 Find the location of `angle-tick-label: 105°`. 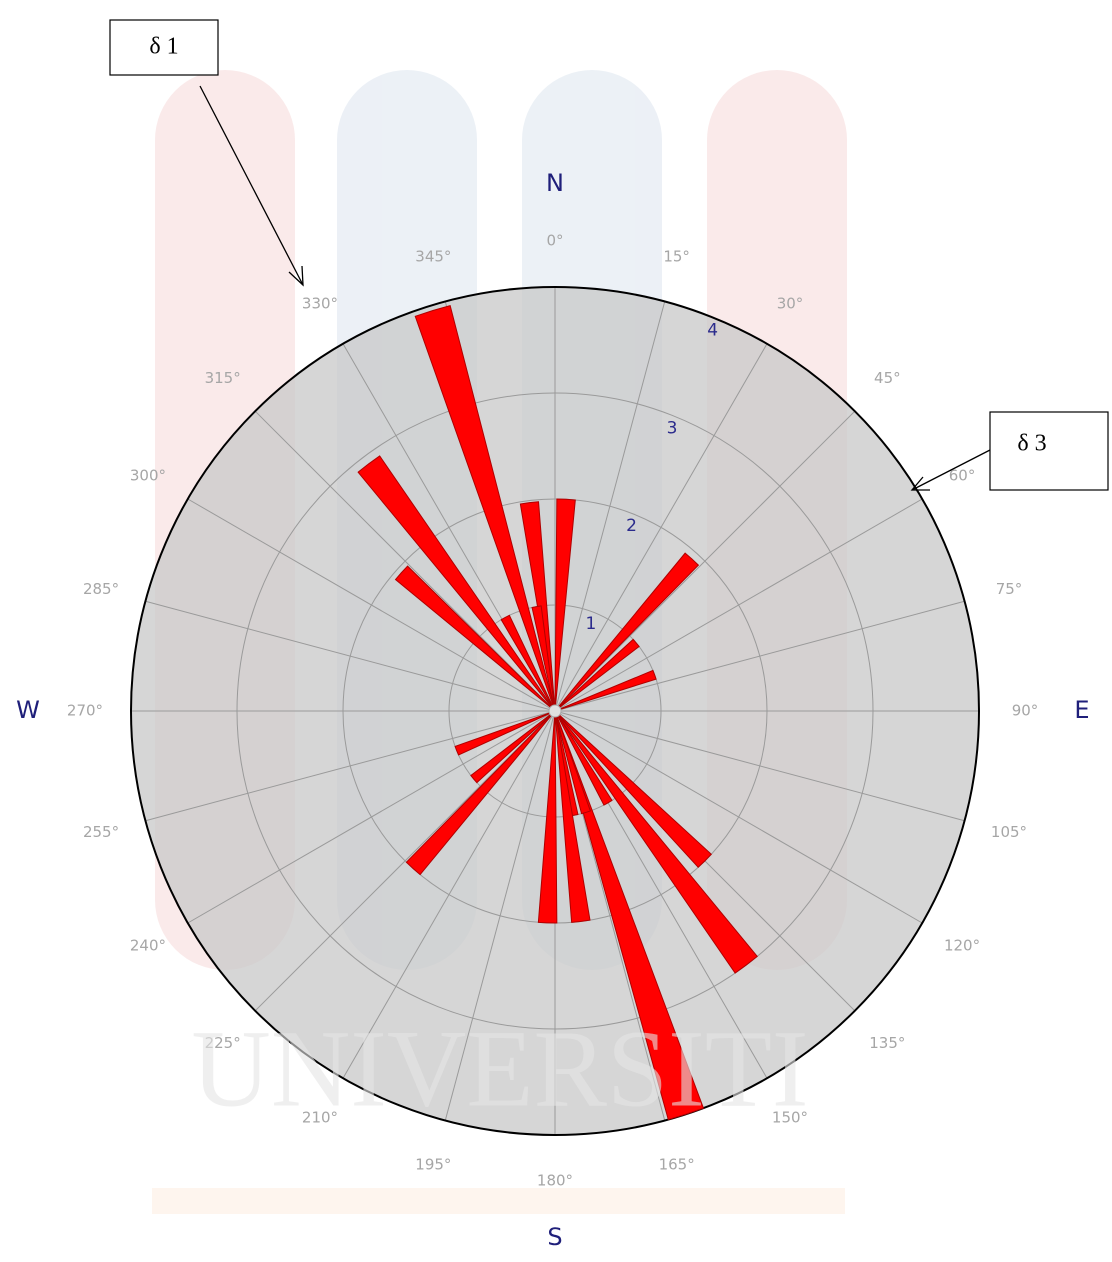

angle-tick-label: 105° is located at coordinates (1009, 832).